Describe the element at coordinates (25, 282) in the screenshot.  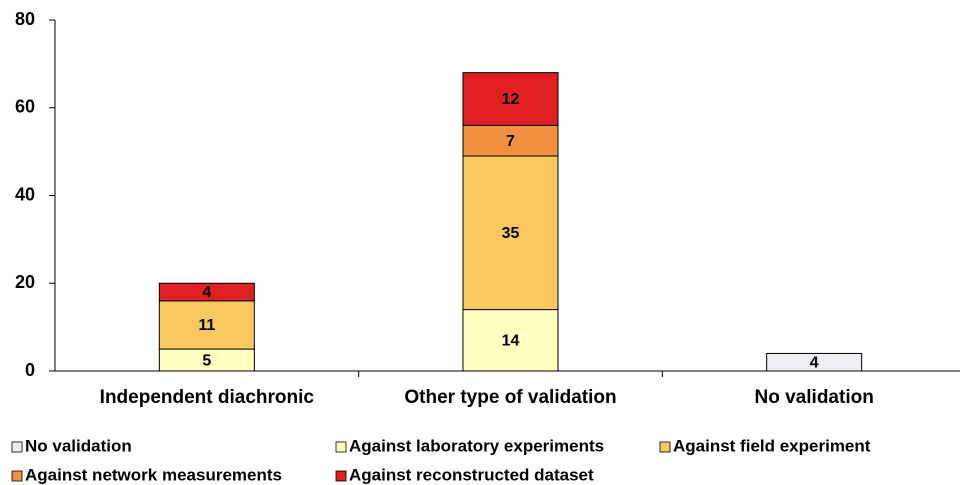
I see `y-tick-label: 20` at that location.